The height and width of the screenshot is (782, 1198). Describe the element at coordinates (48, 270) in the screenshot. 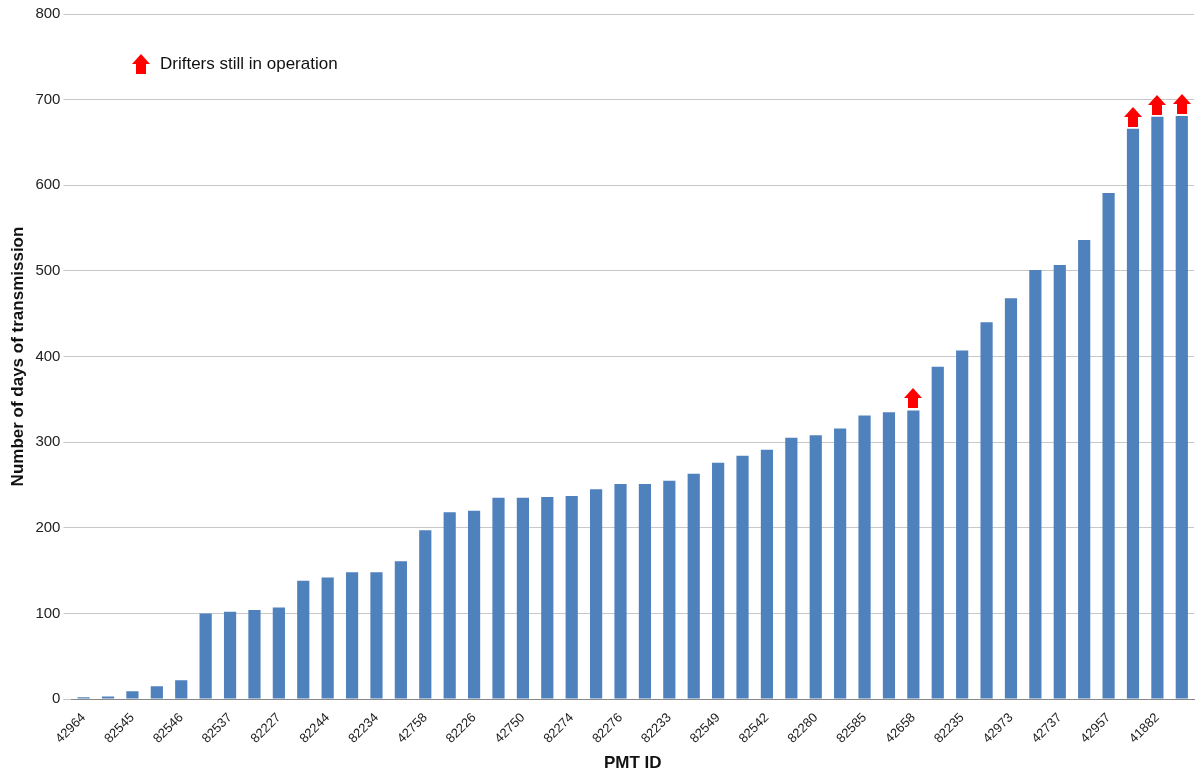

I see `y-tick-label: 500` at that location.